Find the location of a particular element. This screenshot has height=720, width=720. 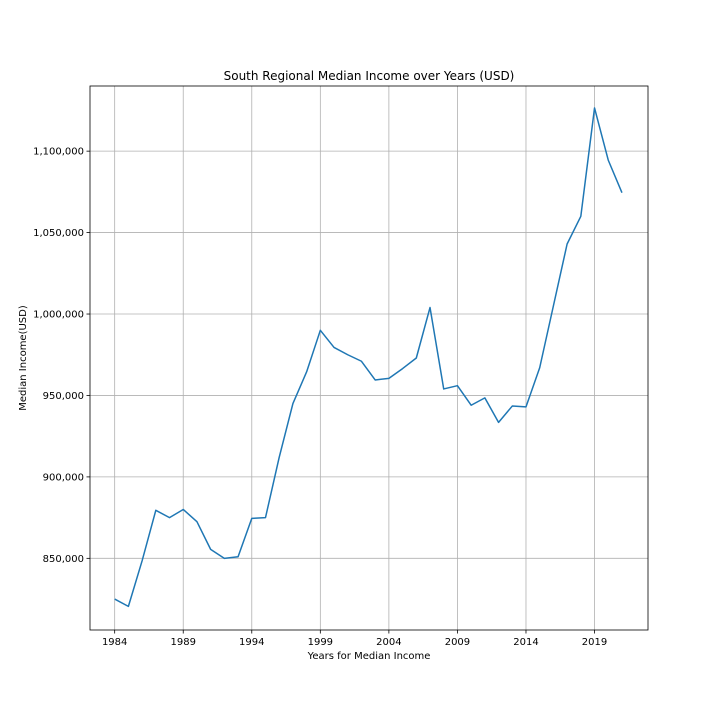

x-tick-label: 2004 is located at coordinates (388, 642).